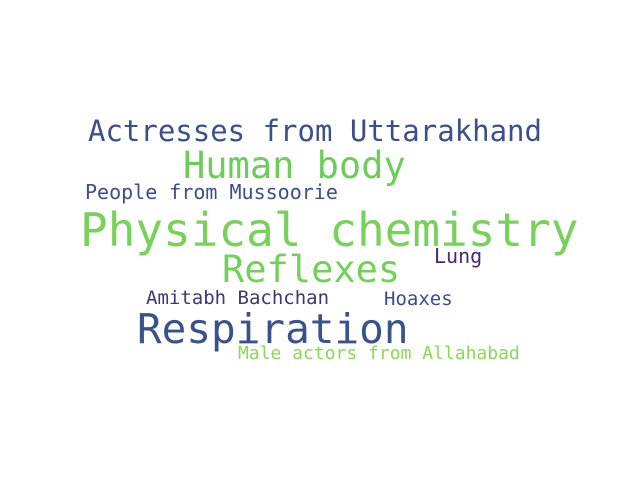 The height and width of the screenshot is (480, 640). Describe the element at coordinates (238, 298) in the screenshot. I see `word-amitabh-bachchan: Amitabh Bachchan` at that location.